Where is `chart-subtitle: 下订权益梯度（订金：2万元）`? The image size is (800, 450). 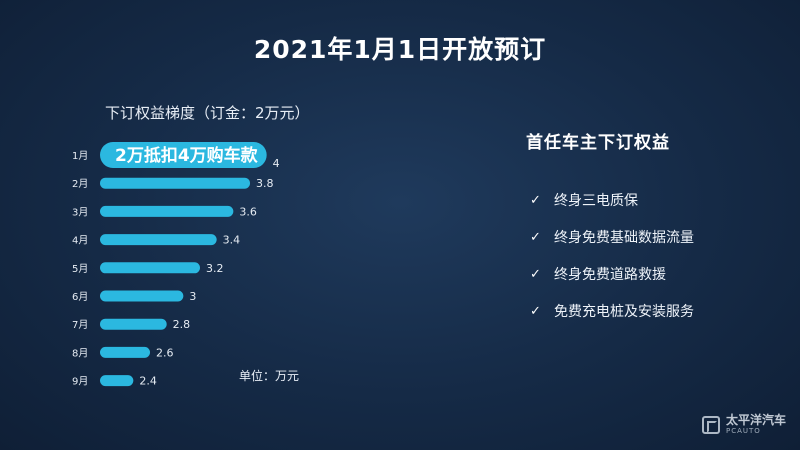
chart-subtitle: 下订权益梯度（订金：2万元） is located at coordinates (207, 113).